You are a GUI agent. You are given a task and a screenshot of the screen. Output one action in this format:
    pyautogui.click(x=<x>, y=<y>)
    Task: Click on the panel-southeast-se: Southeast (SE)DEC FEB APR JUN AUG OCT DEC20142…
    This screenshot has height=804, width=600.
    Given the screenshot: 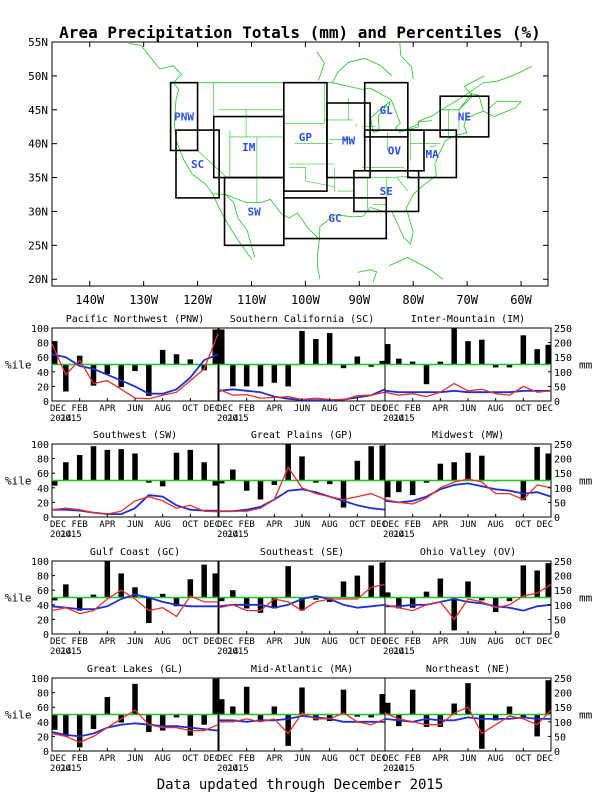 What is the action you would take?
    pyautogui.click(x=302, y=602)
    